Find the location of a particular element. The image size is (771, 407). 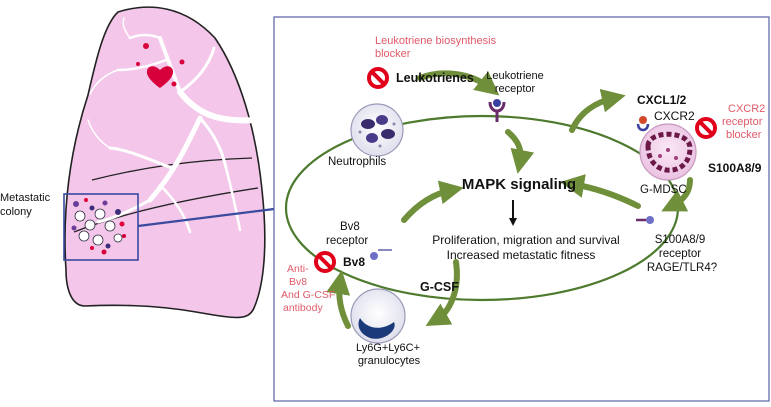

bv8-receptor-line-2: receptor is located at coordinates (347, 241).